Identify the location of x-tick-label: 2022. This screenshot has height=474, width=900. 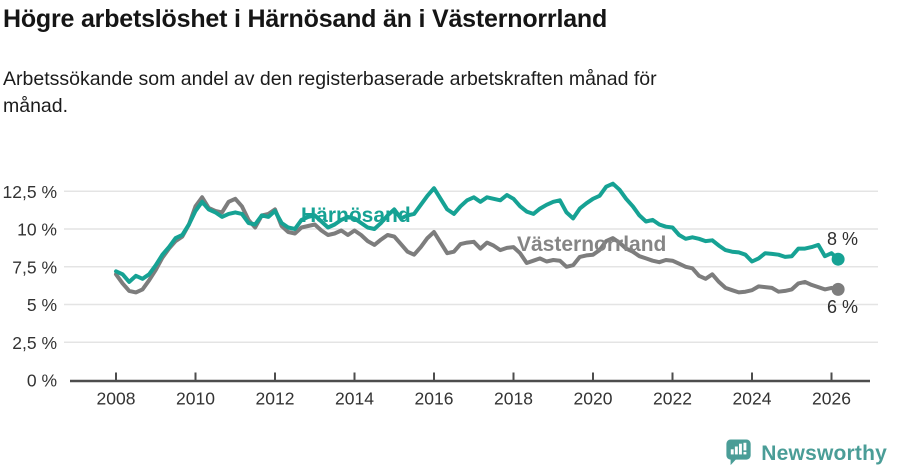
(672, 399).